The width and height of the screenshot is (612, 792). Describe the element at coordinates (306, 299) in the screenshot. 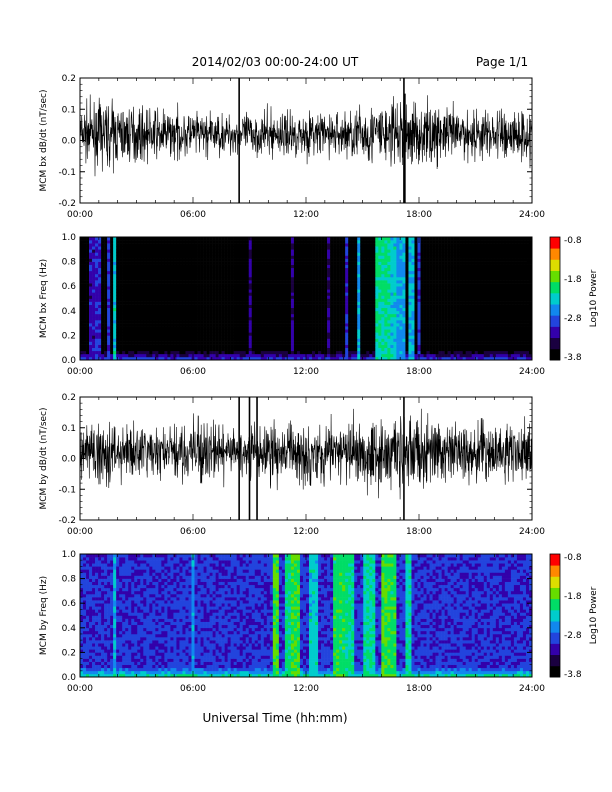

I see `spectrogram` at that location.